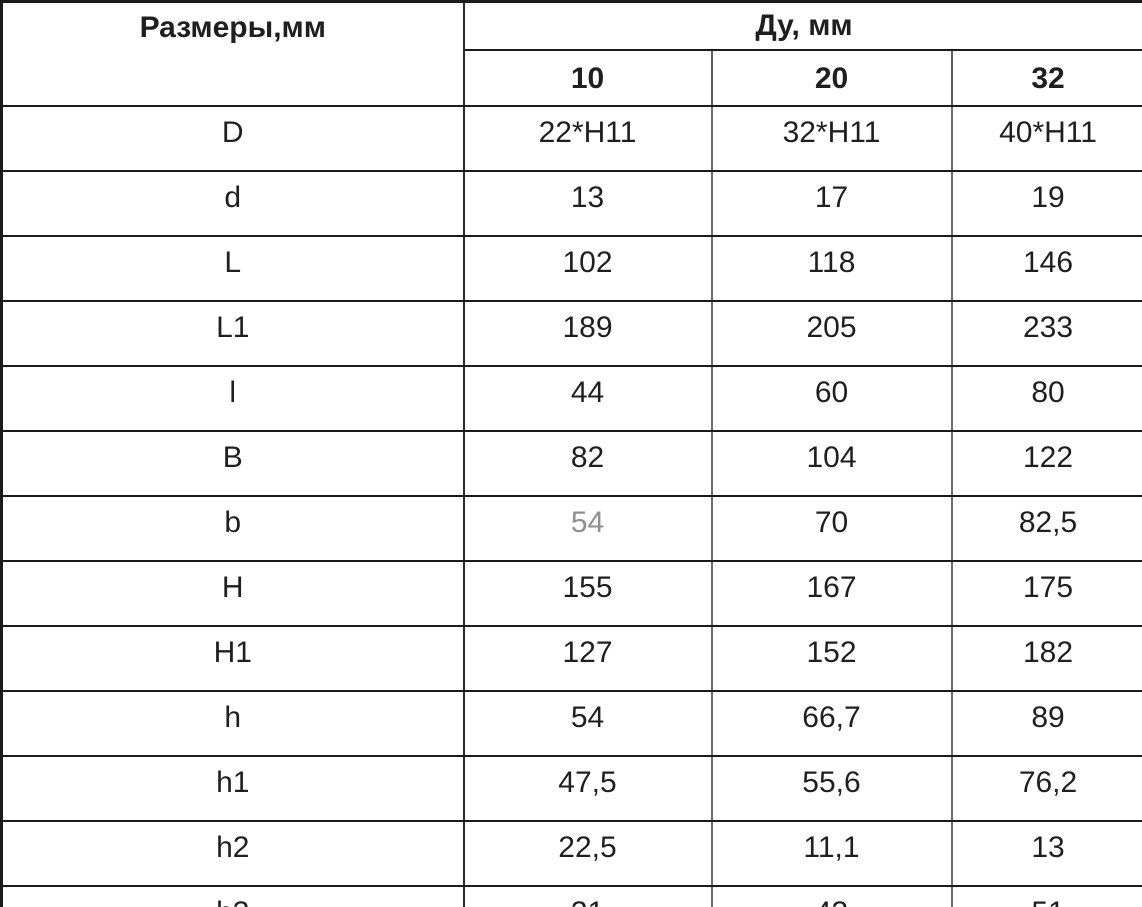  What do you see at coordinates (831, 529) in the screenshot?
I see `value-cell: 70` at bounding box center [831, 529].